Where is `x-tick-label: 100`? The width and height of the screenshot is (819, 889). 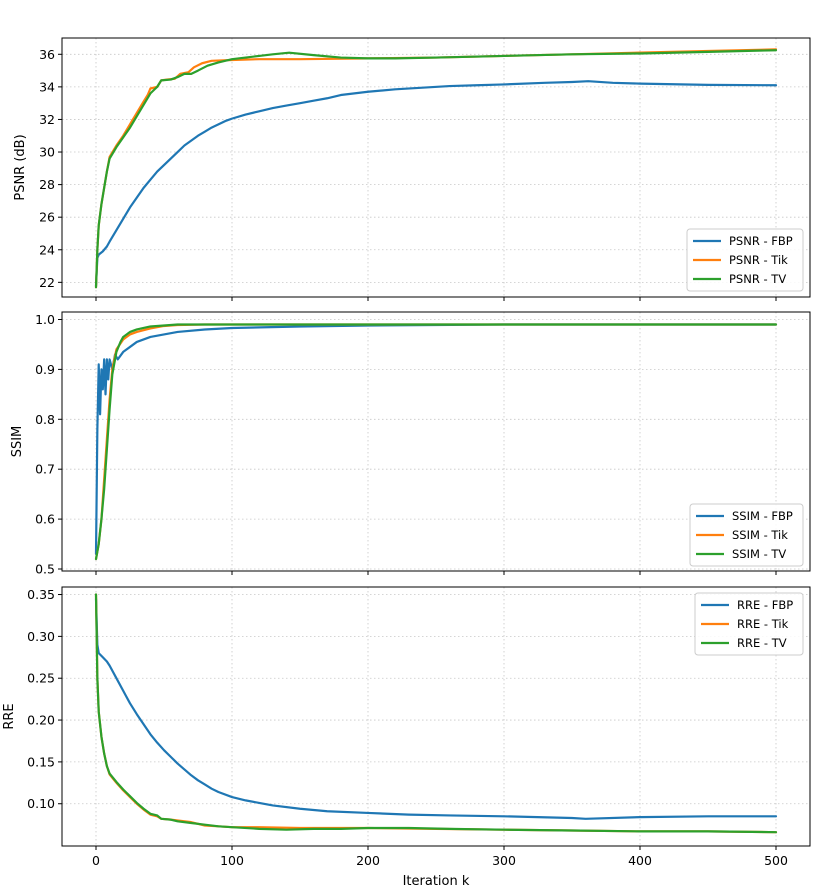 x-tick-label: 100 is located at coordinates (232, 860).